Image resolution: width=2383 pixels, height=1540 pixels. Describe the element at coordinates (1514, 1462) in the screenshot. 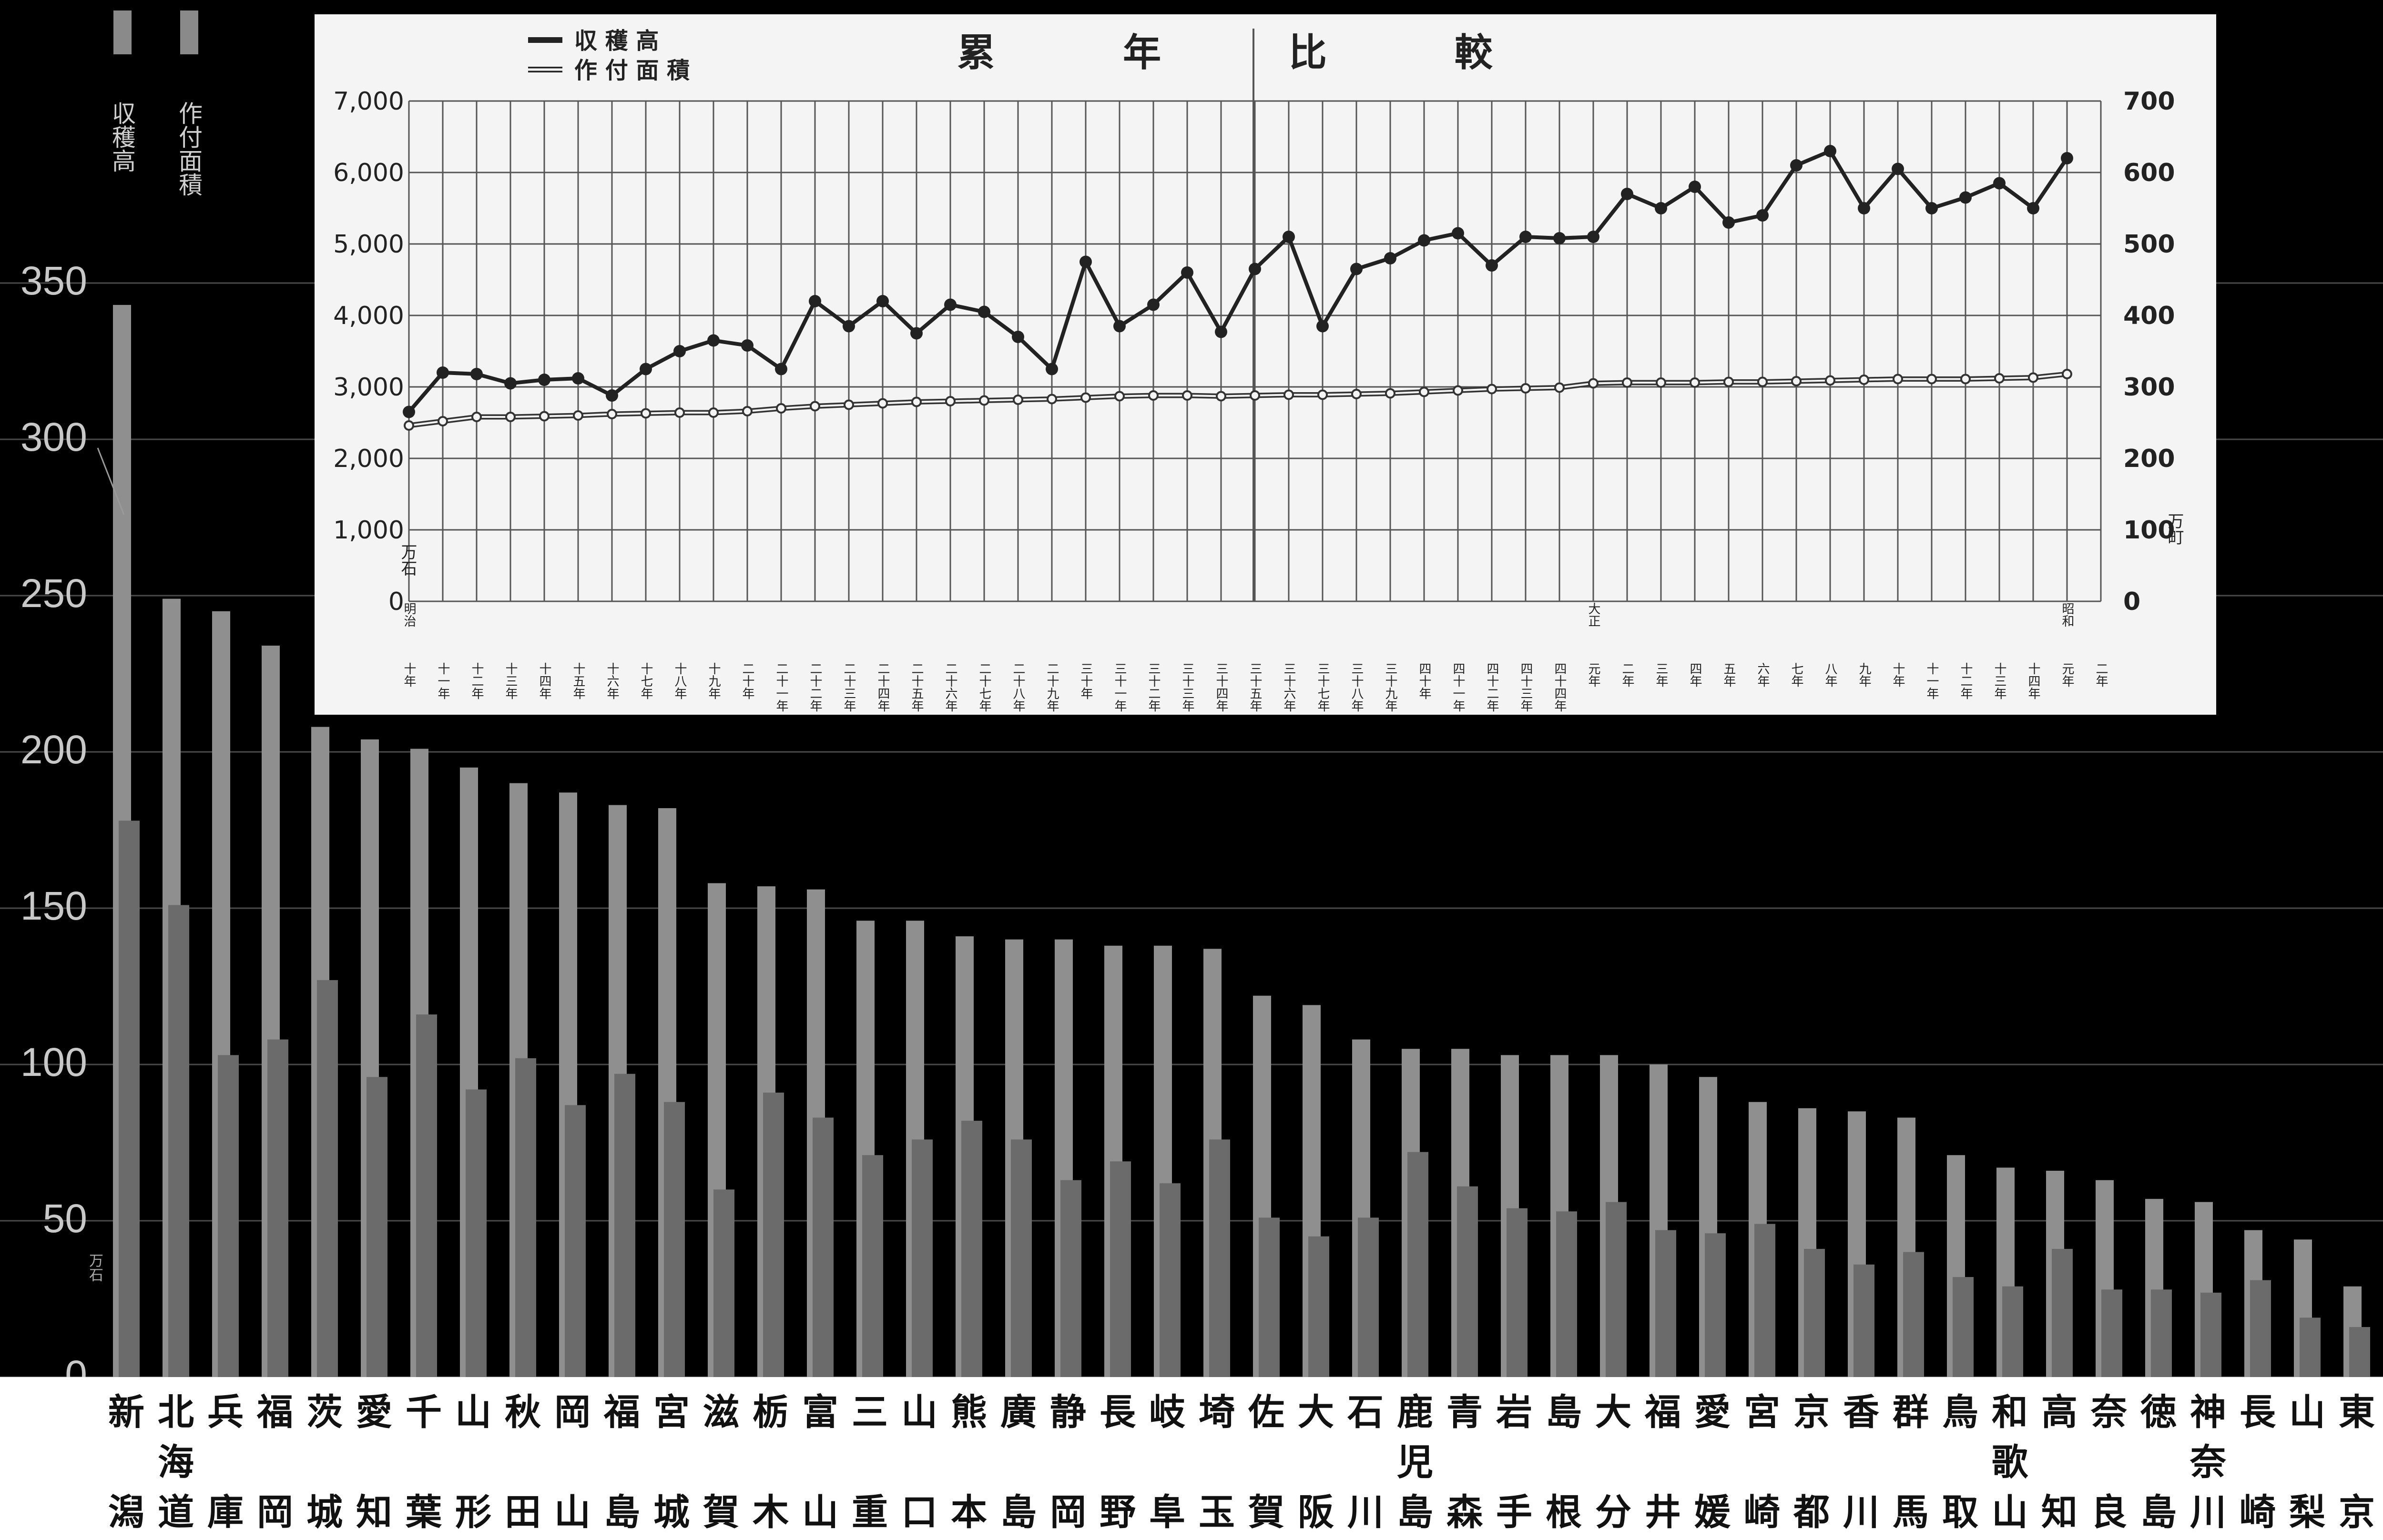

I see `category-label: 岩手` at that location.